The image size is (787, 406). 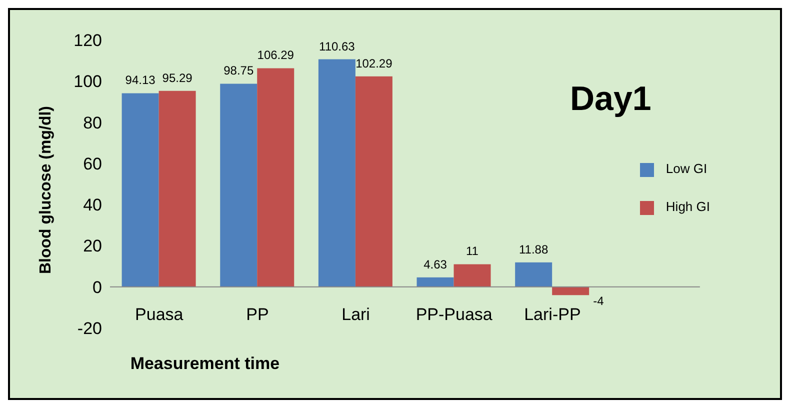 What do you see at coordinates (257, 314) in the screenshot?
I see `x-tick-label: PP` at bounding box center [257, 314].